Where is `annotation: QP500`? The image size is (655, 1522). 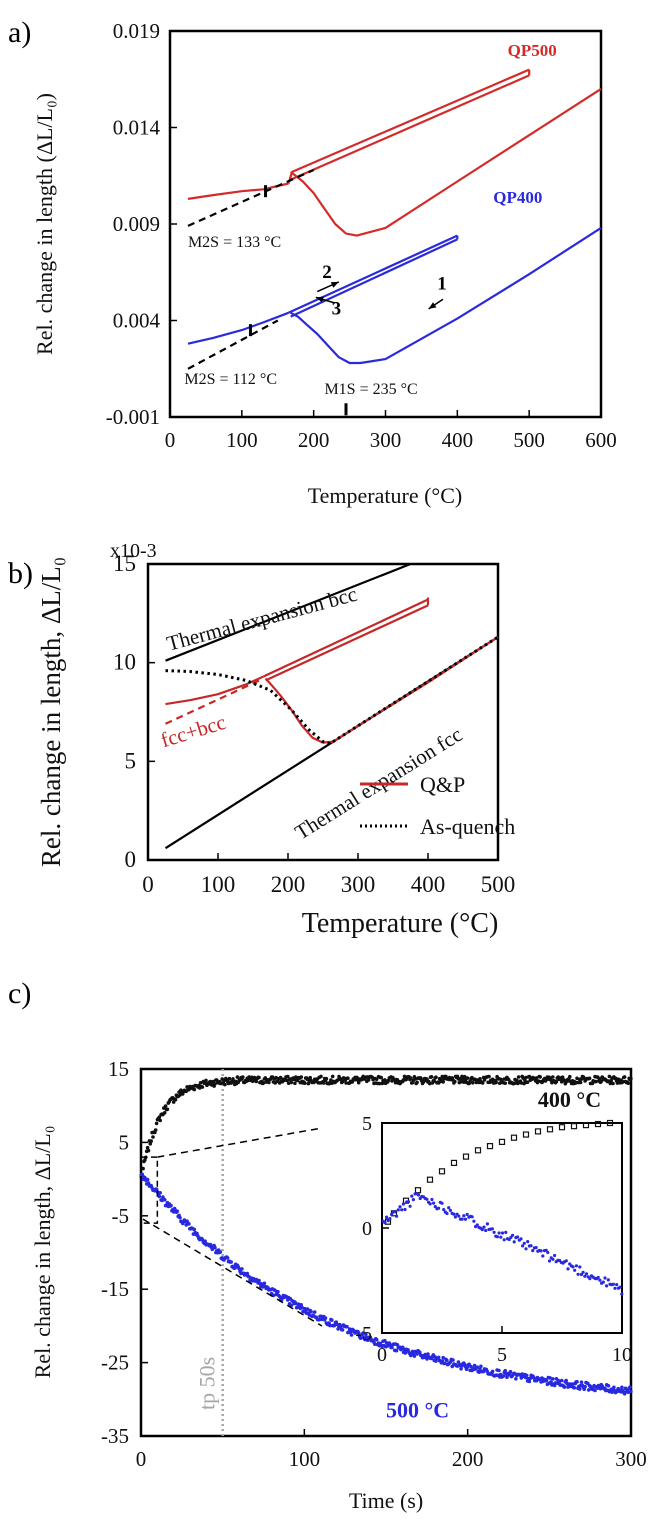 annotation: QP500 is located at coordinates (532, 50).